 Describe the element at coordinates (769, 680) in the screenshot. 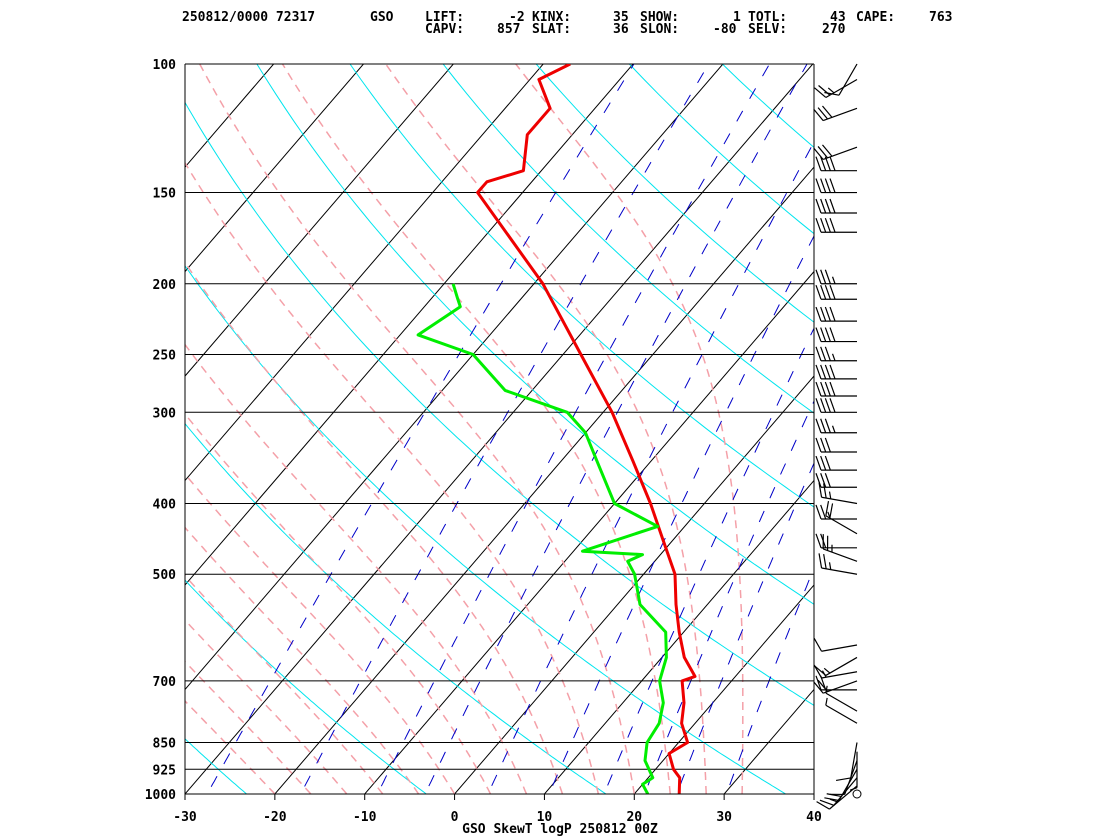

I see `mixing-ratio-line` at that location.